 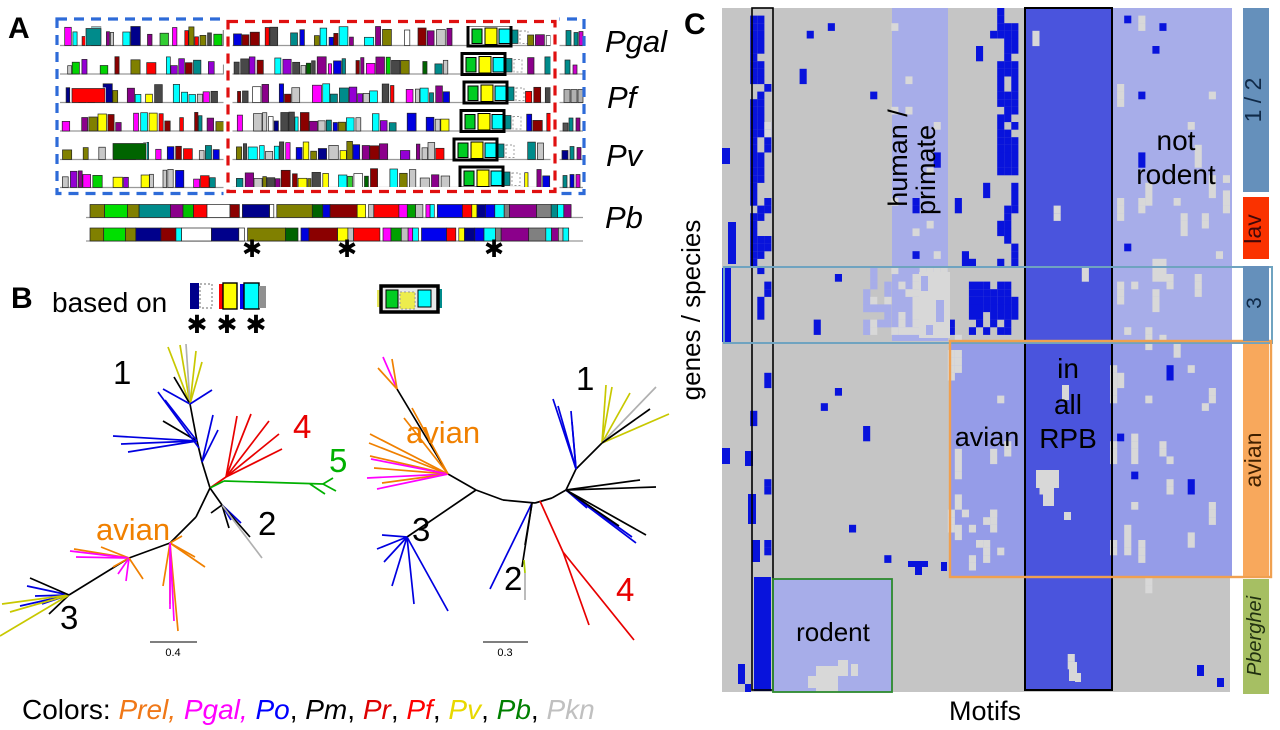 What do you see at coordinates (1253, 229) in the screenshot?
I see `svg-text: lav` at bounding box center [1253, 229].